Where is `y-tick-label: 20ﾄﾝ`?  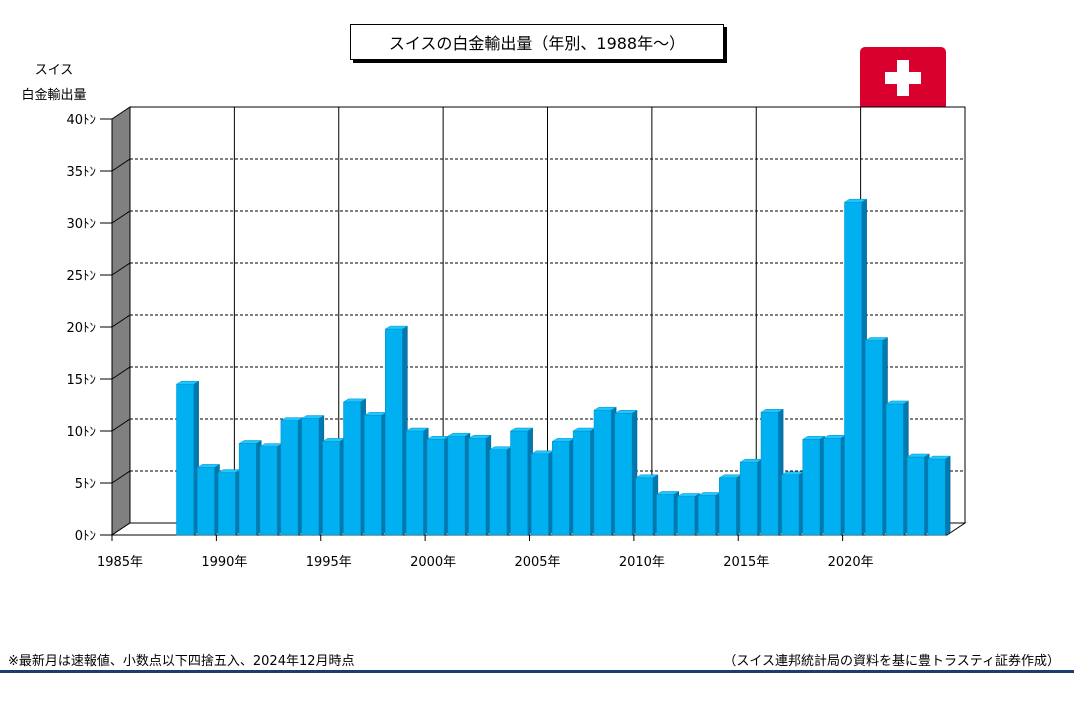 y-tick-label: 20ﾄﾝ is located at coordinates (81, 328).